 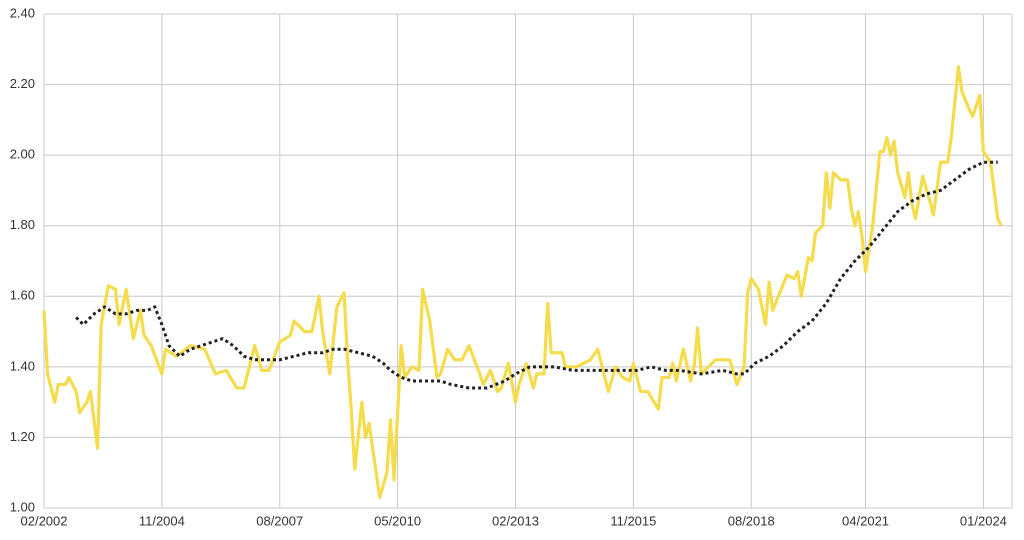 I want to click on x-tick-label: 08/2018, so click(x=751, y=520).